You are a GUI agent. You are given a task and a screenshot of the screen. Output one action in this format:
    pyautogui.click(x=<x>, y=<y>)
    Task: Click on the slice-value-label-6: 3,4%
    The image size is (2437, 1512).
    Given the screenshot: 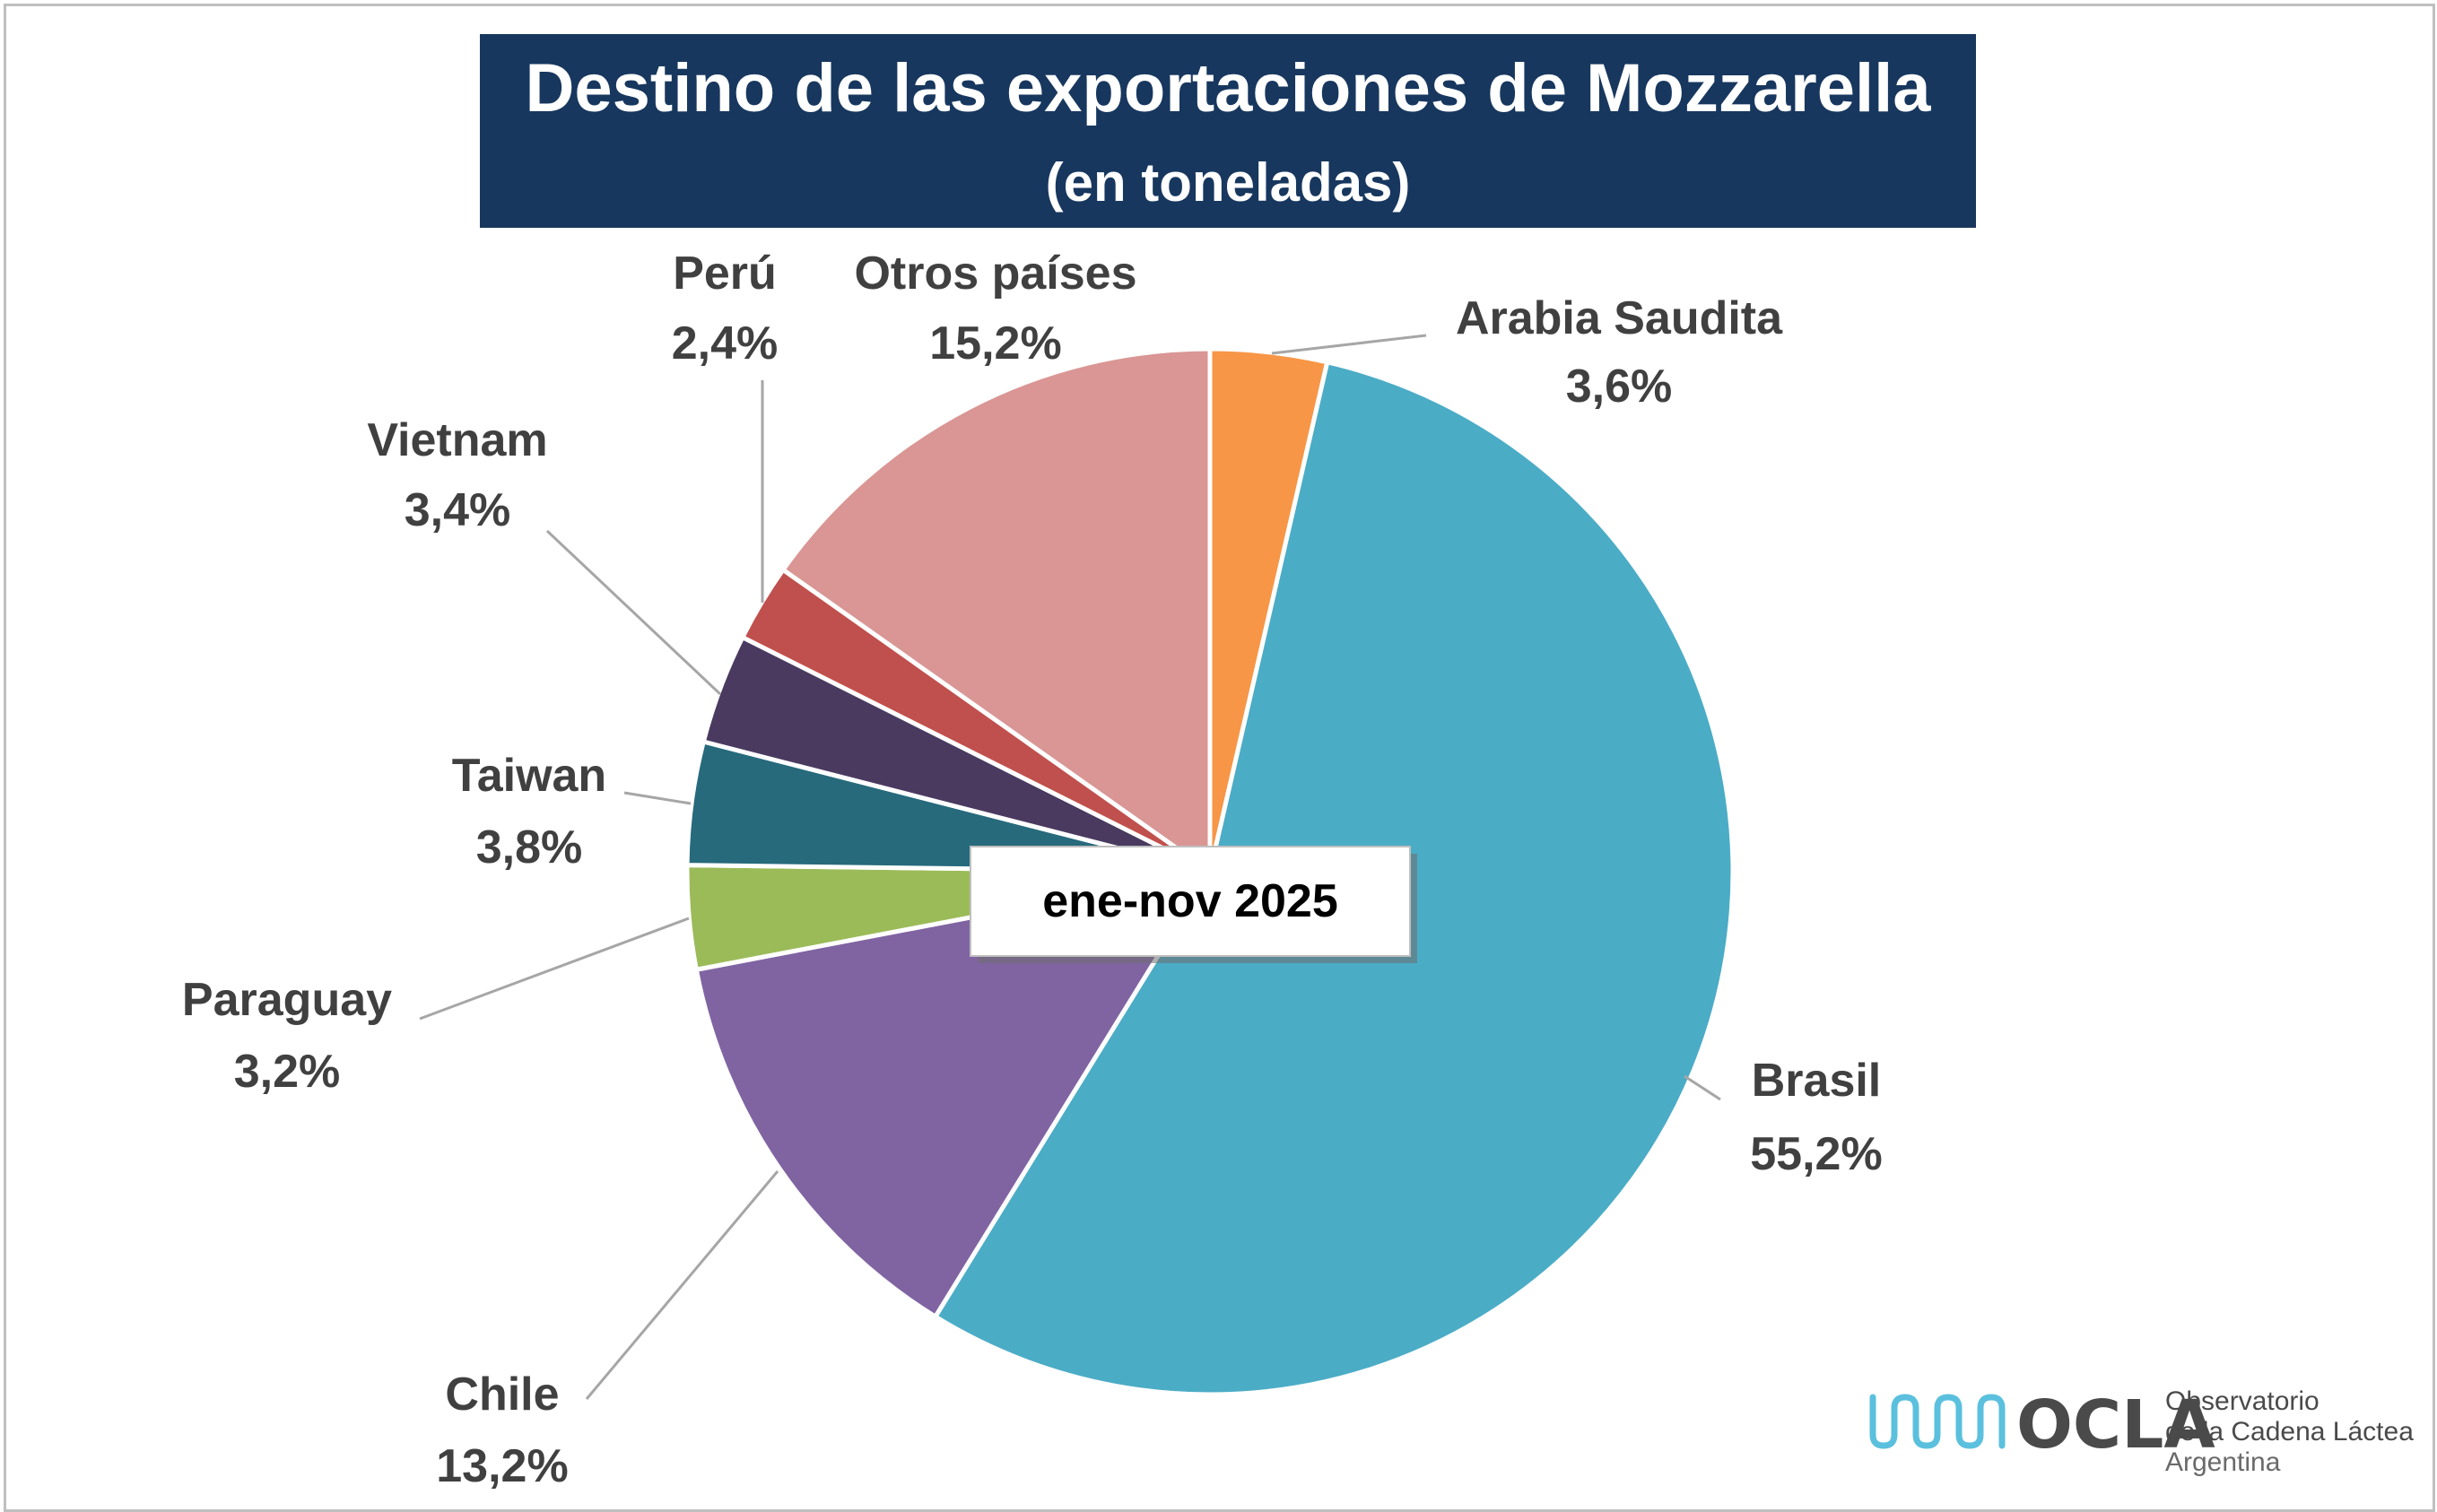 What is the action you would take?
    pyautogui.click(x=458, y=510)
    